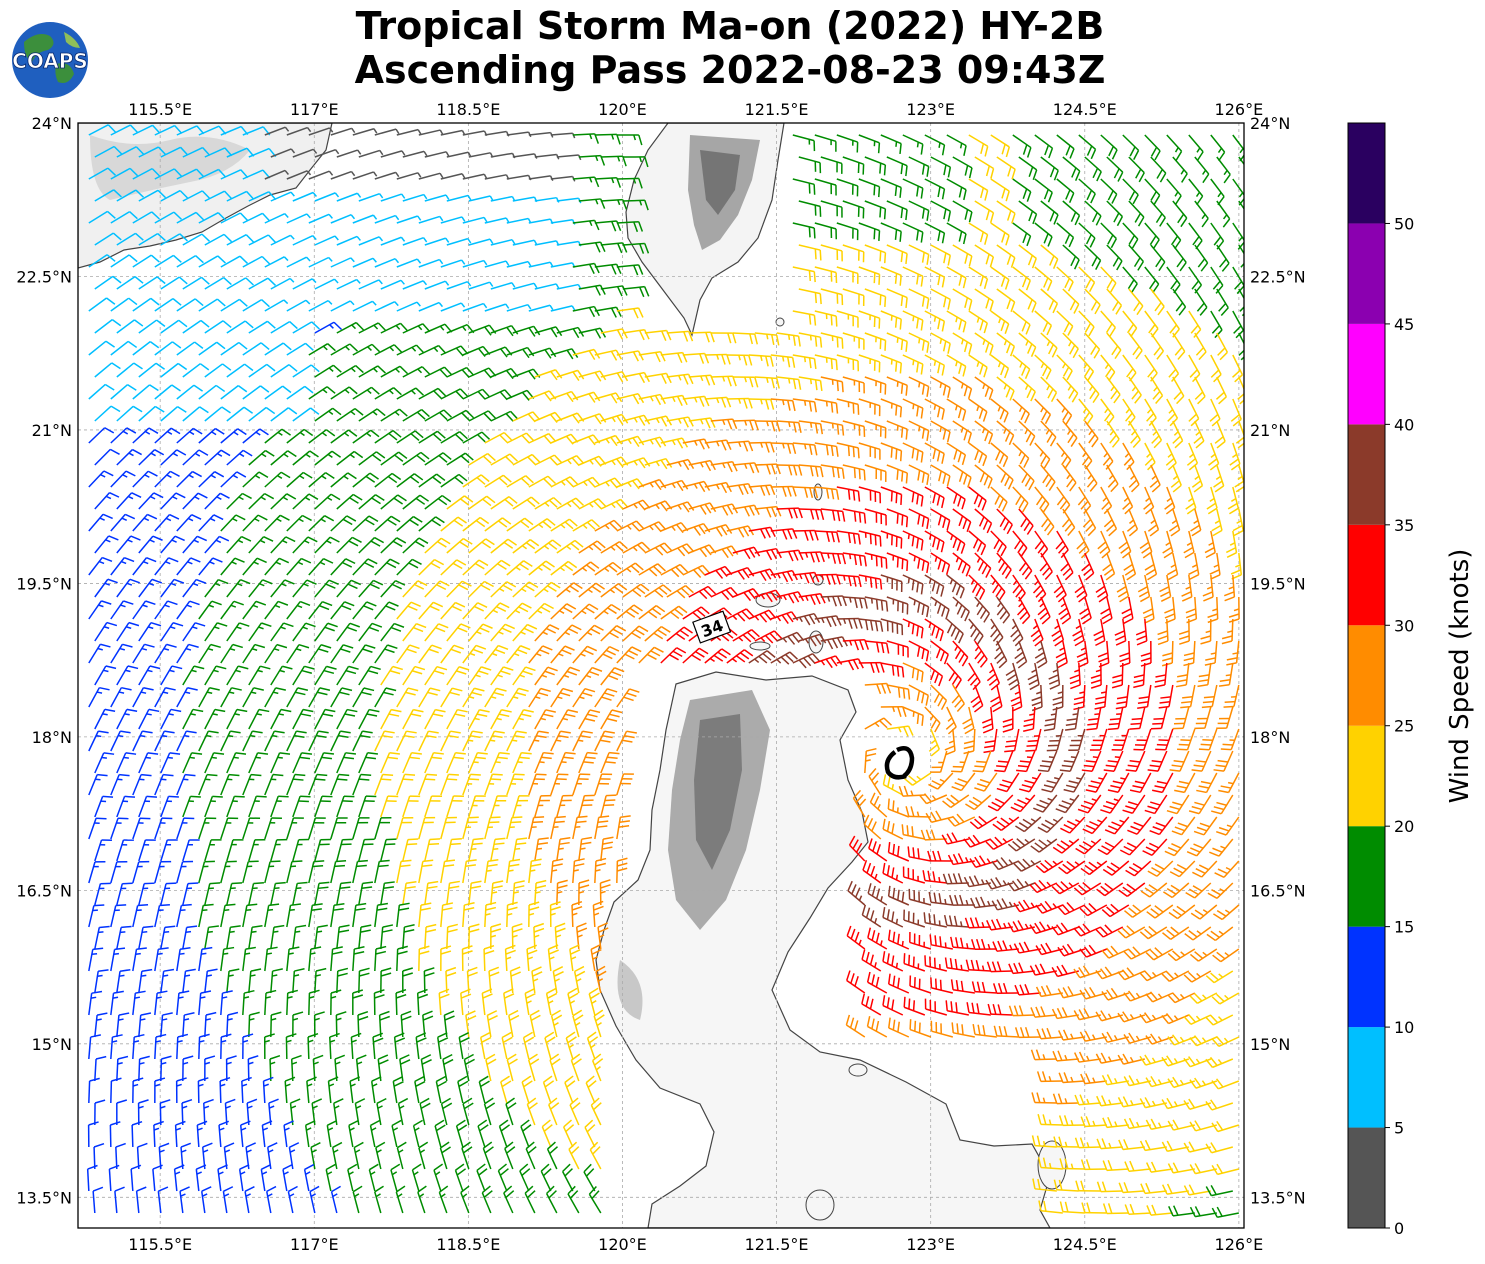 The image size is (1485, 1264). I want to click on lat-tick-label-right: 22.5°N, so click(1278, 276).